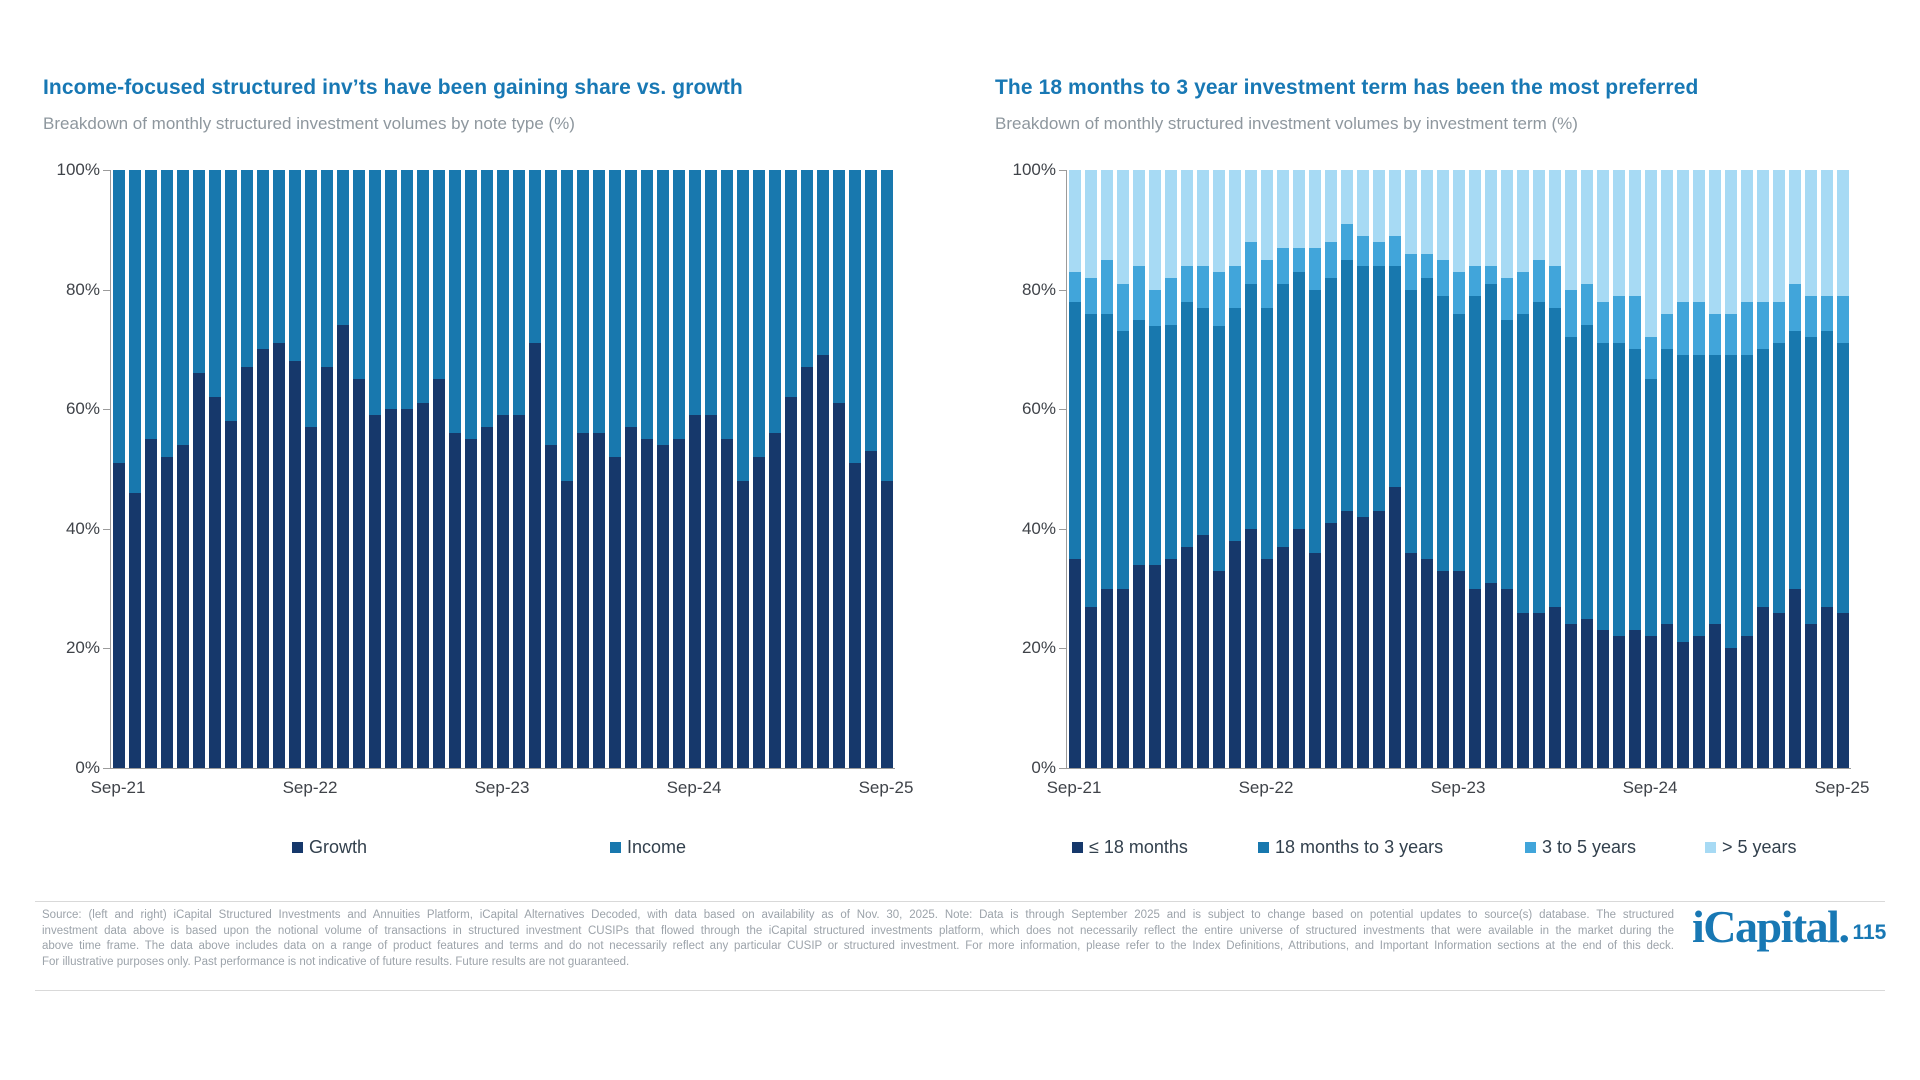 The image size is (1920, 1080). What do you see at coordinates (1771, 926) in the screenshot?
I see `icapital-logo-text: iCapital.` at bounding box center [1771, 926].